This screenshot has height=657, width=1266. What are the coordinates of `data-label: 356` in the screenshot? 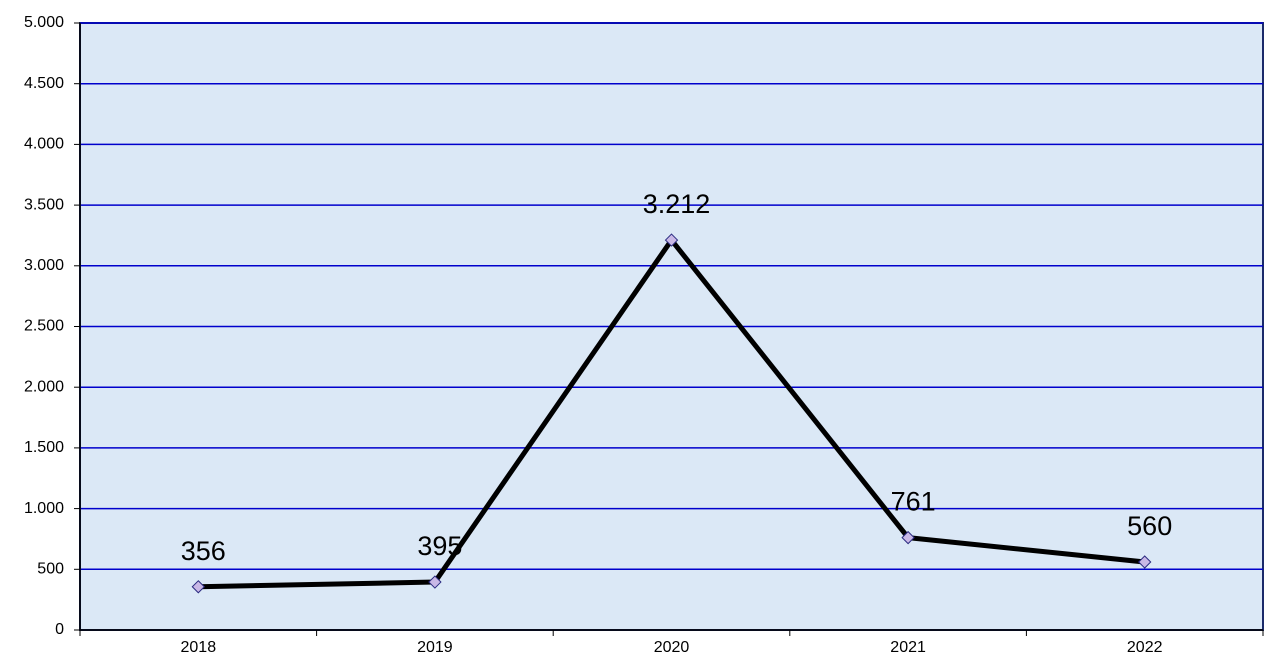 It's located at (203, 551).